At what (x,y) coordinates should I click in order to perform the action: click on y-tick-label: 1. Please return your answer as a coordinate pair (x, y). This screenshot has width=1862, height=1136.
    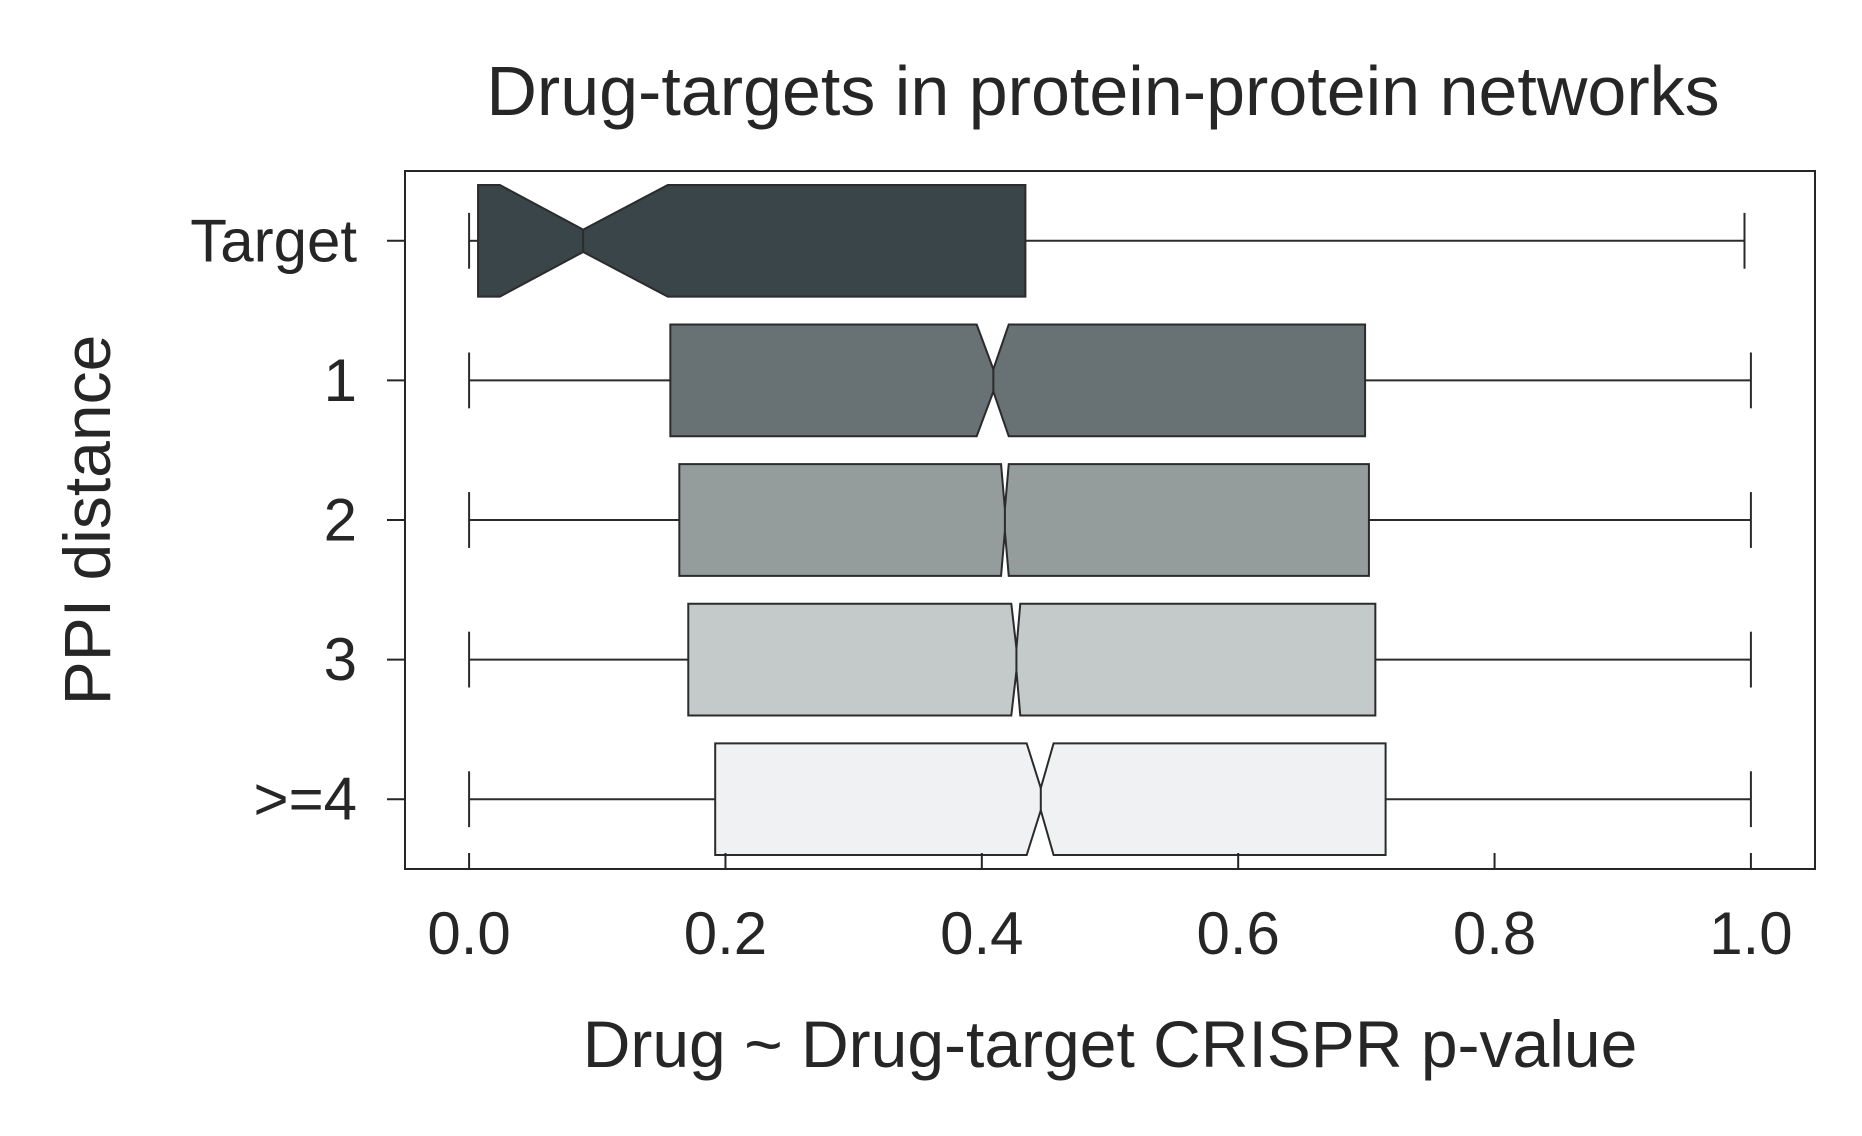
    Looking at the image, I should click on (340, 380).